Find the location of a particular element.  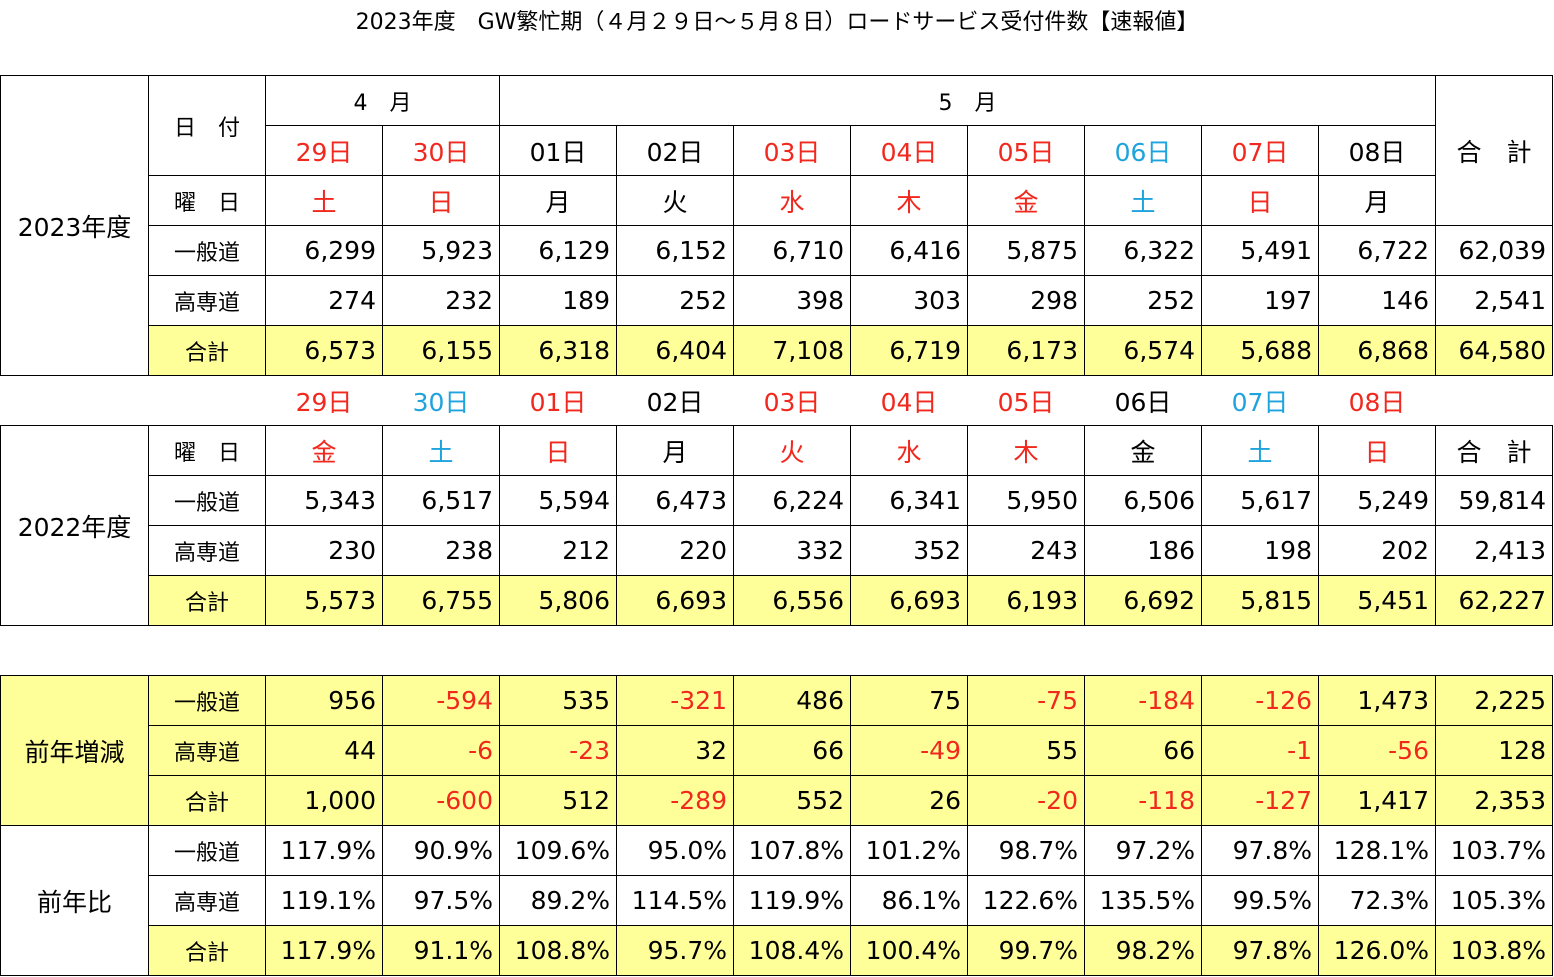

value-cell: 117.9% is located at coordinates (324, 850).